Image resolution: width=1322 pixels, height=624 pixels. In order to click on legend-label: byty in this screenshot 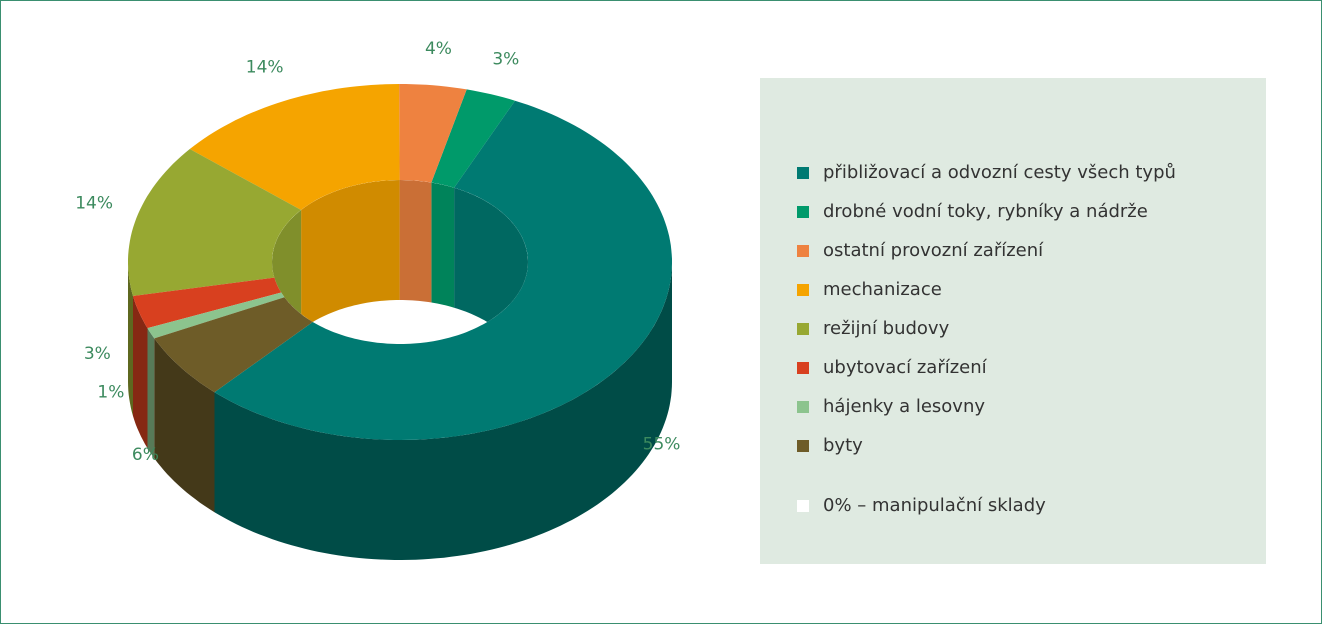, I will do `click(843, 445)`.